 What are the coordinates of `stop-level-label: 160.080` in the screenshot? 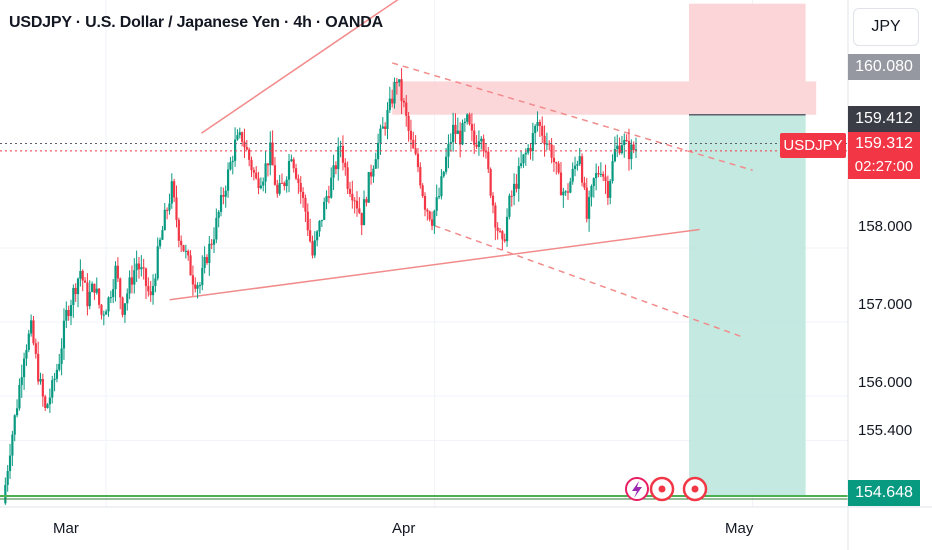 It's located at (884, 67).